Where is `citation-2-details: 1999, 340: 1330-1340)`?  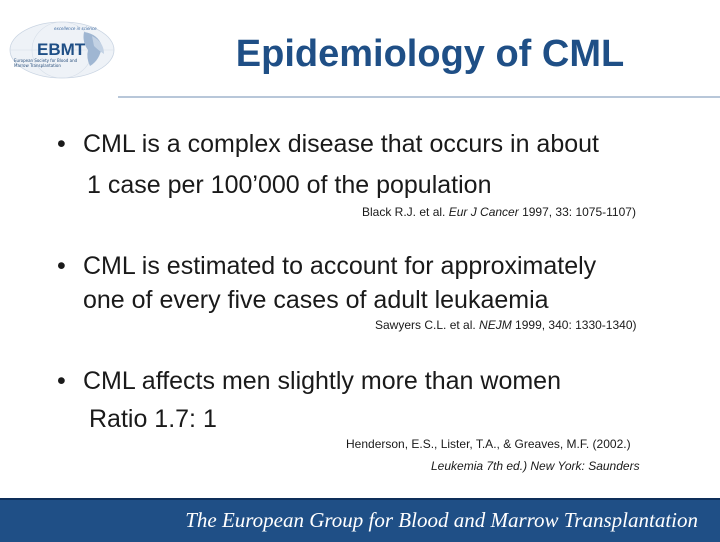 citation-2-details: 1999, 340: 1330-1340) is located at coordinates (574, 325).